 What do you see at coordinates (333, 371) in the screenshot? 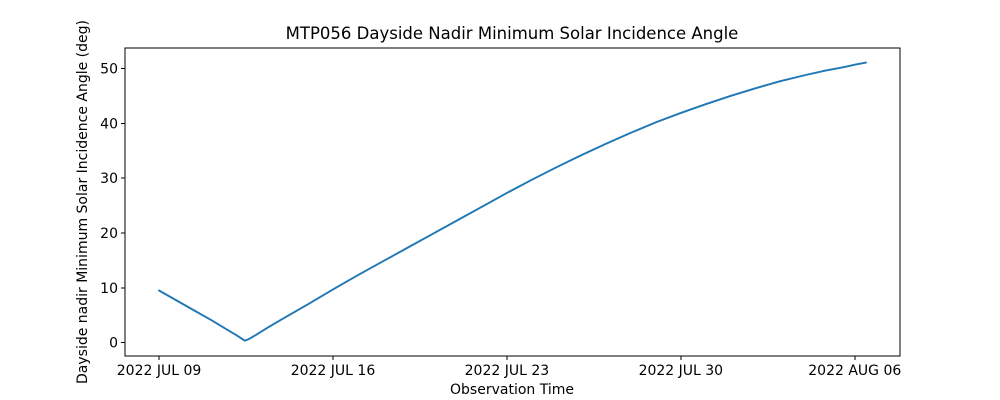
I see `x-tick-label: 2022 JUL 16` at bounding box center [333, 371].